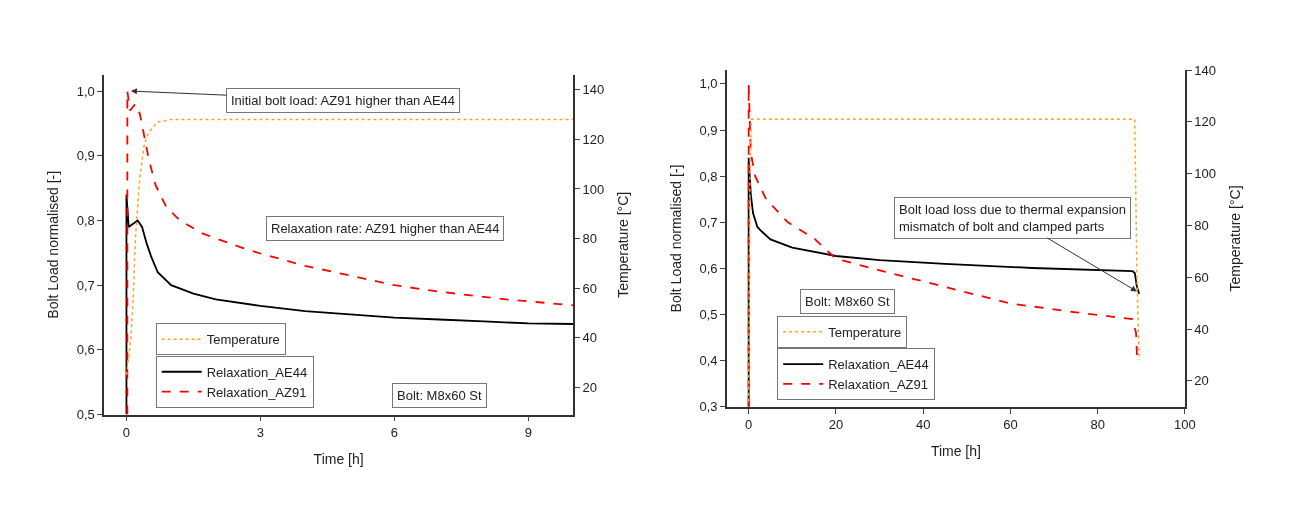 Image resolution: width=1309 pixels, height=508 pixels. I want to click on x-tick-label: 3, so click(260, 432).